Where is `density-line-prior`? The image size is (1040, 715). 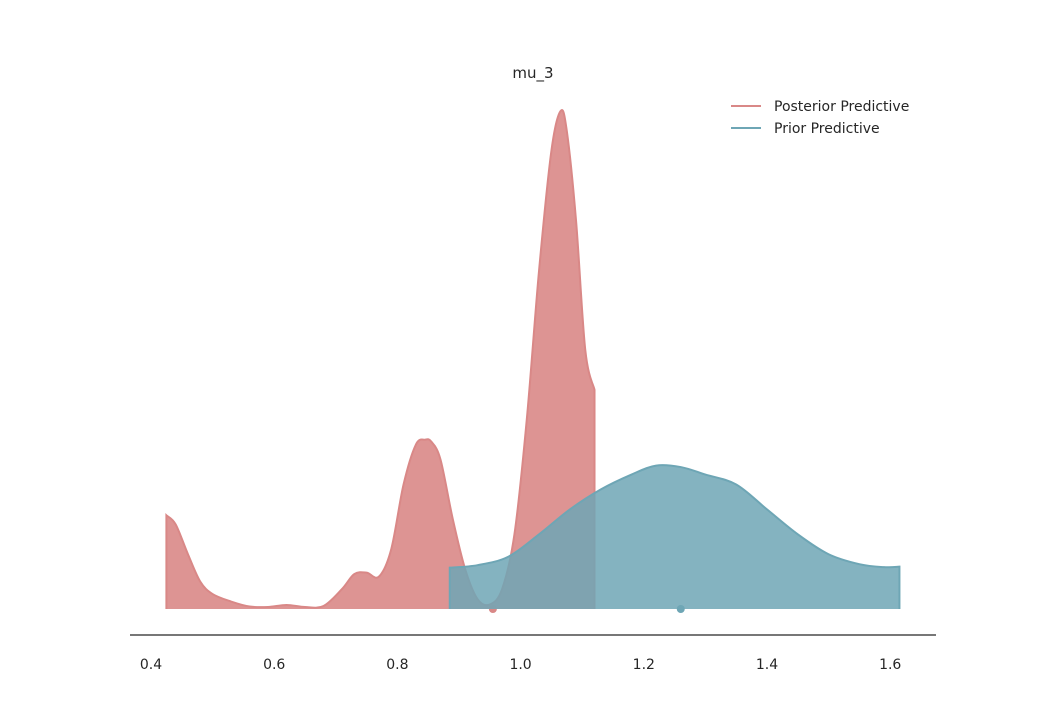 density-line-prior is located at coordinates (674, 536).